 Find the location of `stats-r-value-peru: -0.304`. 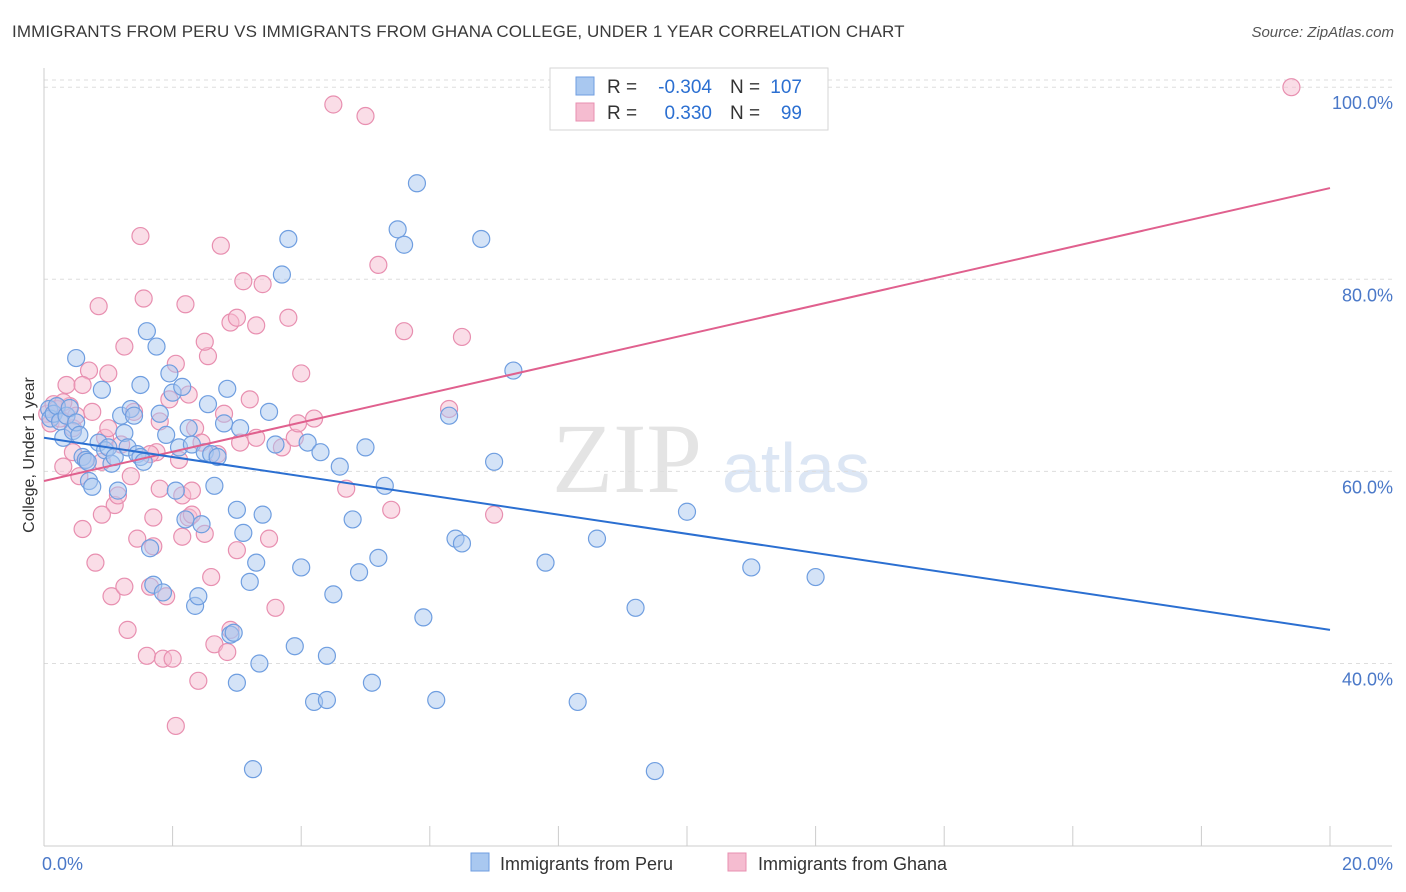

stats-r-value-peru: -0.304 is located at coordinates (685, 87).